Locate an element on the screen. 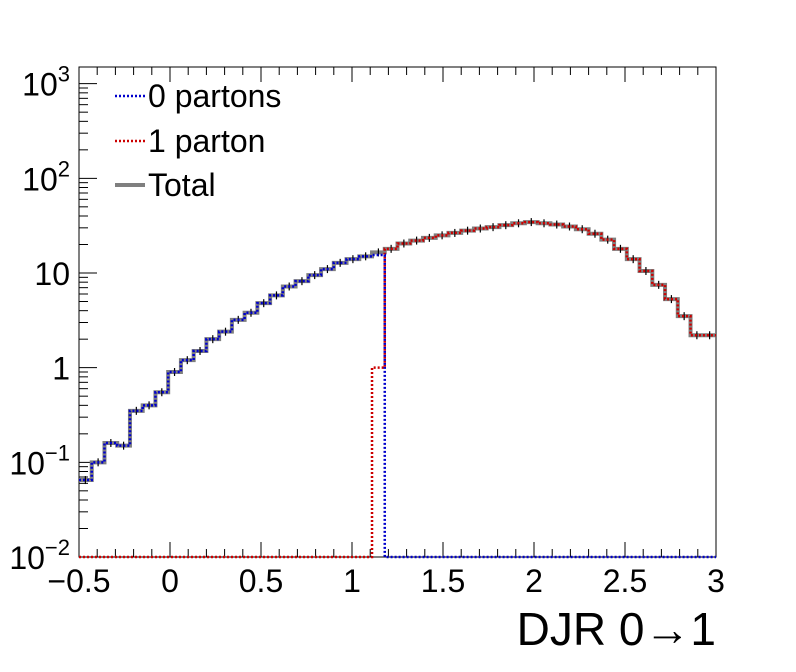 This screenshot has width=796, height=672. y-tick-label: 10³ is located at coordinates (46, 82).